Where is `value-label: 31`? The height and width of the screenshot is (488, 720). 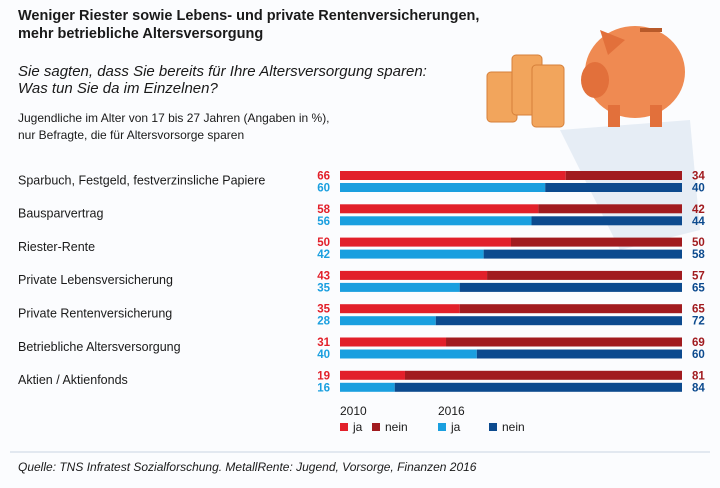 value-label: 31 is located at coordinates (323, 343).